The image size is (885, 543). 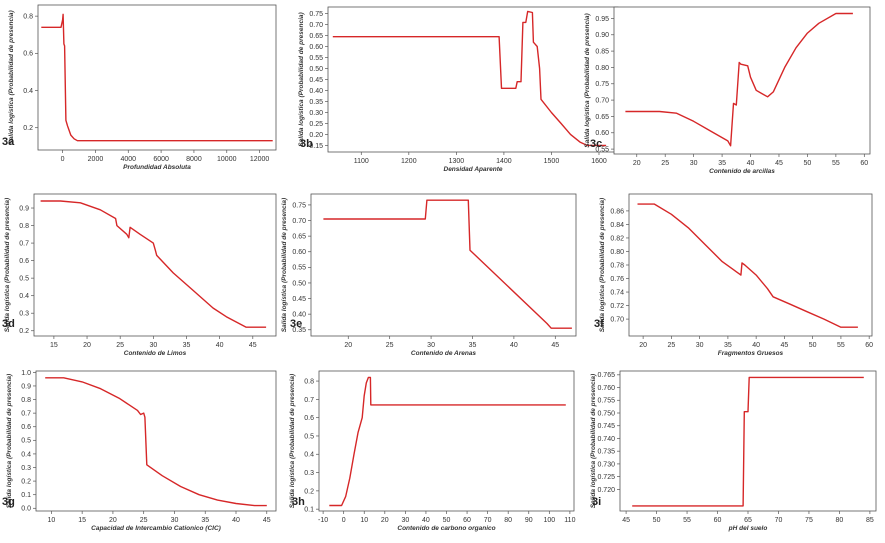 I want to click on y-tick-label: 0.35, so click(x=299, y=330).